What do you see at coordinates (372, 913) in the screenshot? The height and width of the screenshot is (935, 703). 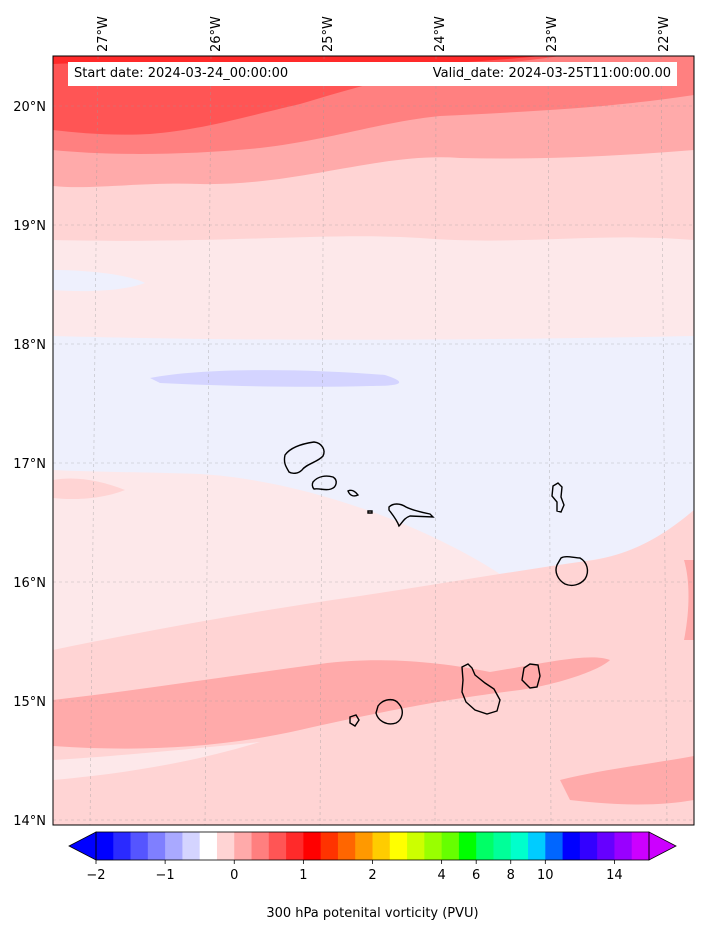 I see `colorbar-title: 300 hPa potenital vorticity (PVU)` at bounding box center [372, 913].